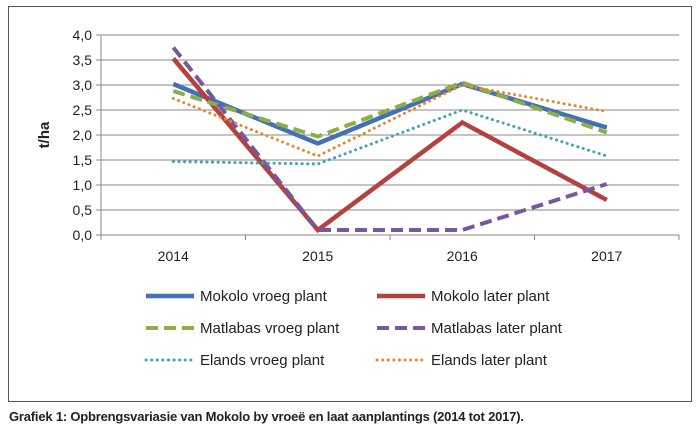 The image size is (700, 434). What do you see at coordinates (490, 296) in the screenshot?
I see `legend-label-mokolo-later-plant: Mokolo later plant` at bounding box center [490, 296].